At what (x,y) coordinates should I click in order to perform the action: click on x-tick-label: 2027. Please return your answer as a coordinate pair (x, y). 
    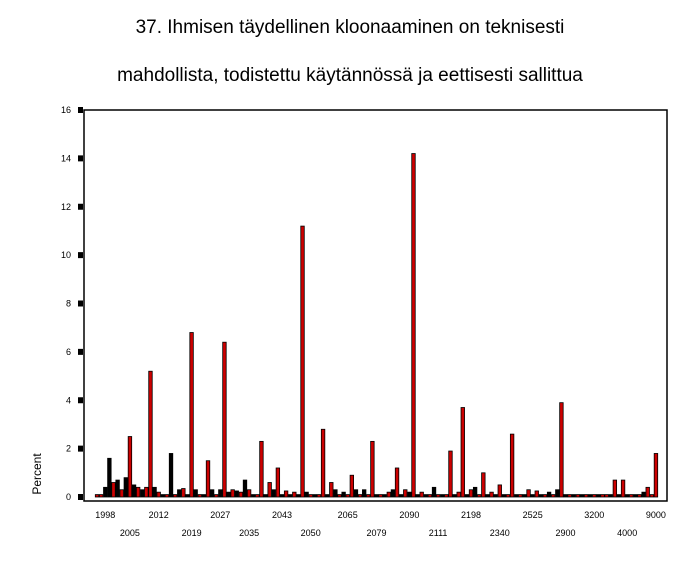
    Looking at the image, I should click on (220, 515).